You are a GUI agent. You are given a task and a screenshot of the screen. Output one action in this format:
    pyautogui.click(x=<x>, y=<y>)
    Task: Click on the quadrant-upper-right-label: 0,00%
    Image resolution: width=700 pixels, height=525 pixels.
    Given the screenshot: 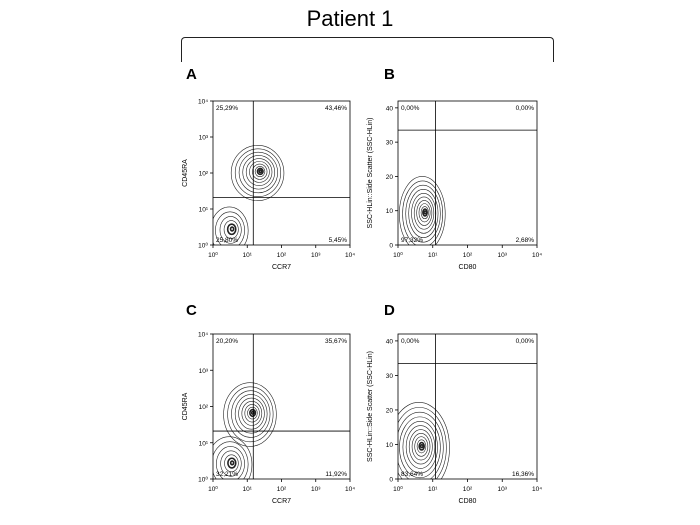 What is the action you would take?
    pyautogui.click(x=525, y=341)
    